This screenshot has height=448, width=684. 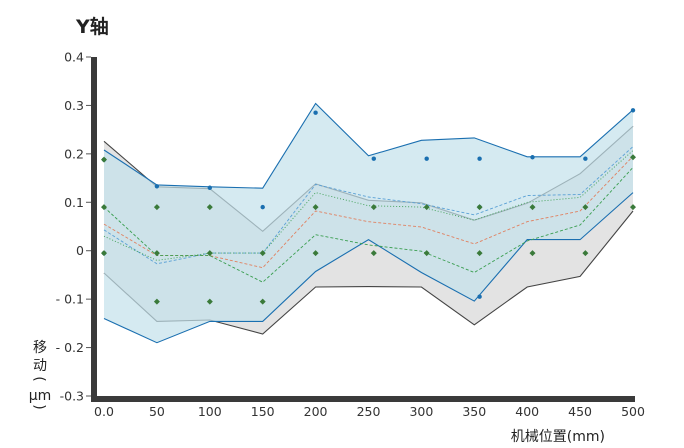 What do you see at coordinates (74, 105) in the screenshot?
I see `y-tick-label: 0.3` at bounding box center [74, 105].